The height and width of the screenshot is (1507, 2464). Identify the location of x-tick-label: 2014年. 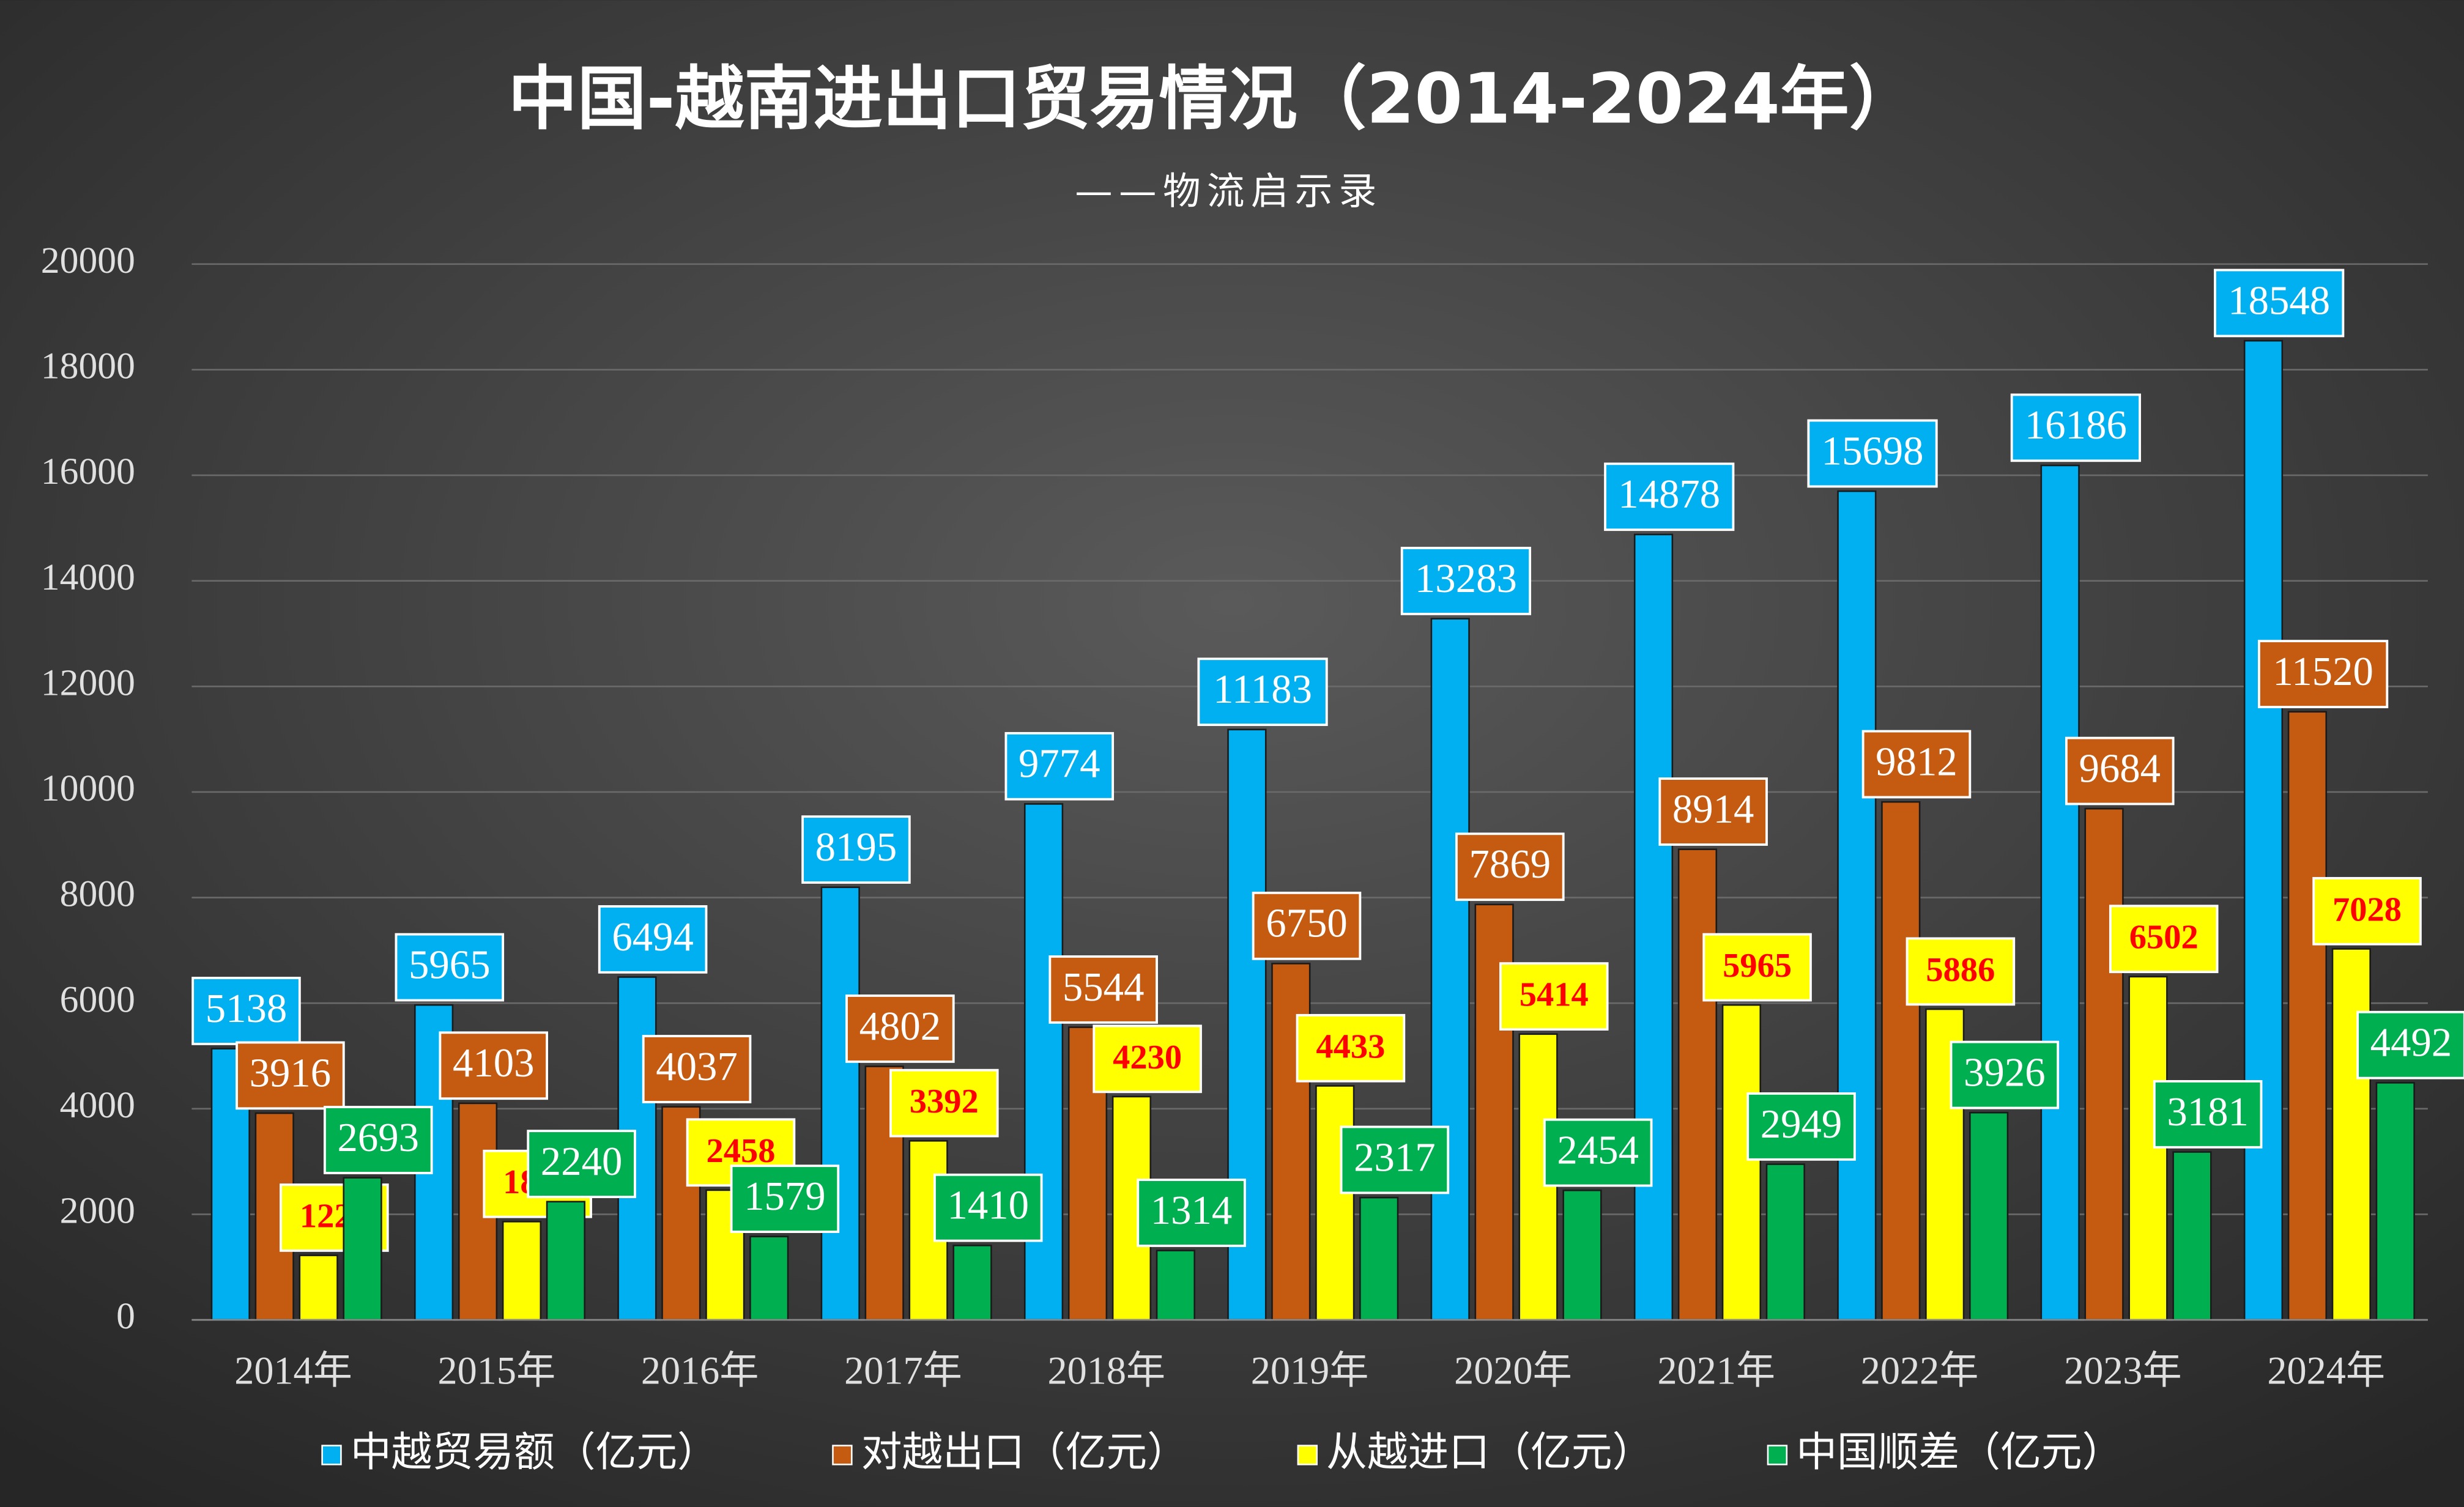
(293, 1371).